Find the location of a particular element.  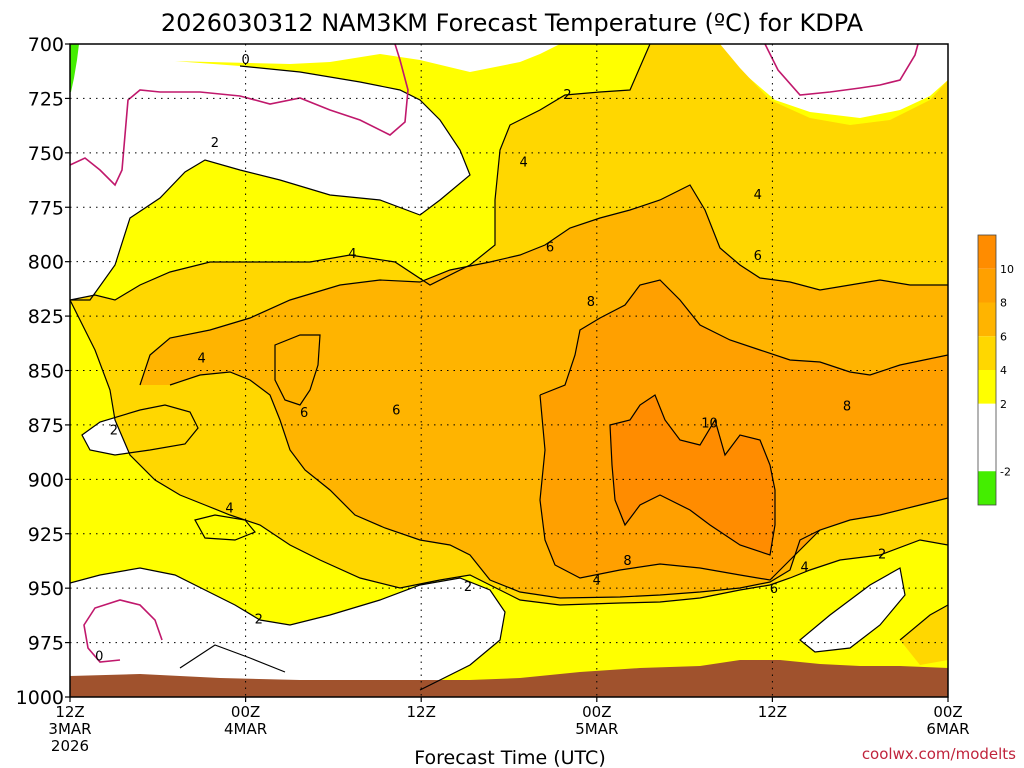

field-minus2-2-top-right is located at coordinates (831, 81).